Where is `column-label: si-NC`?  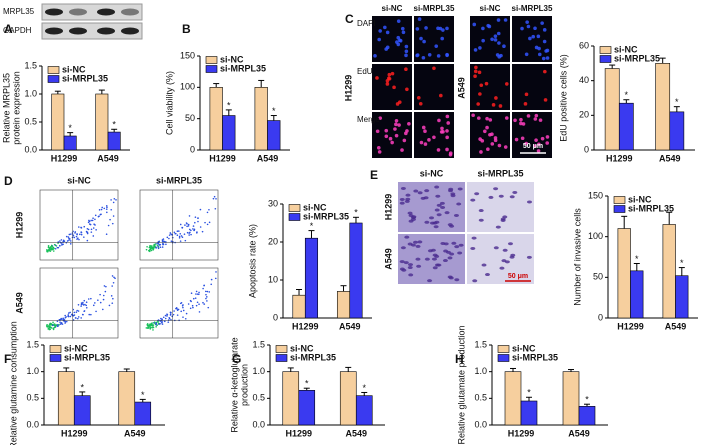 column-label: si-NC is located at coordinates (432, 173).